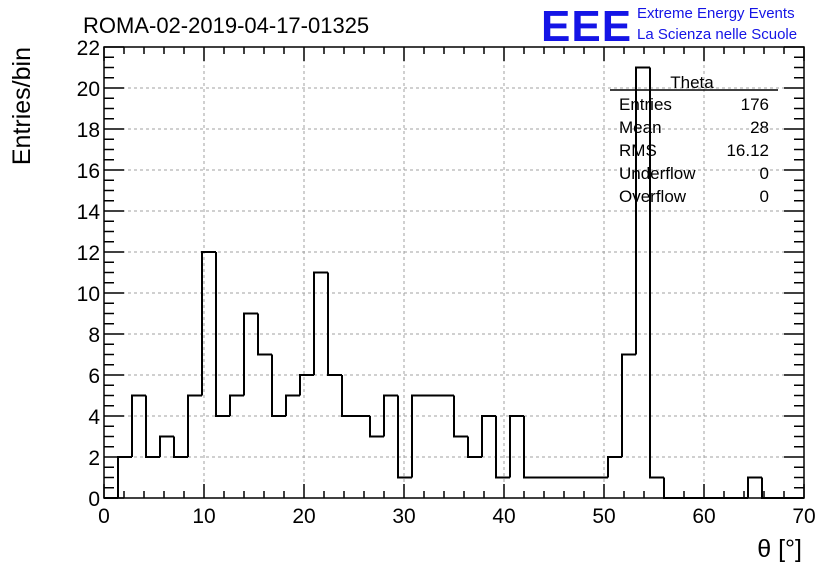  Describe the element at coordinates (94, 335) in the screenshot. I see `y-tick-label: 8` at that location.